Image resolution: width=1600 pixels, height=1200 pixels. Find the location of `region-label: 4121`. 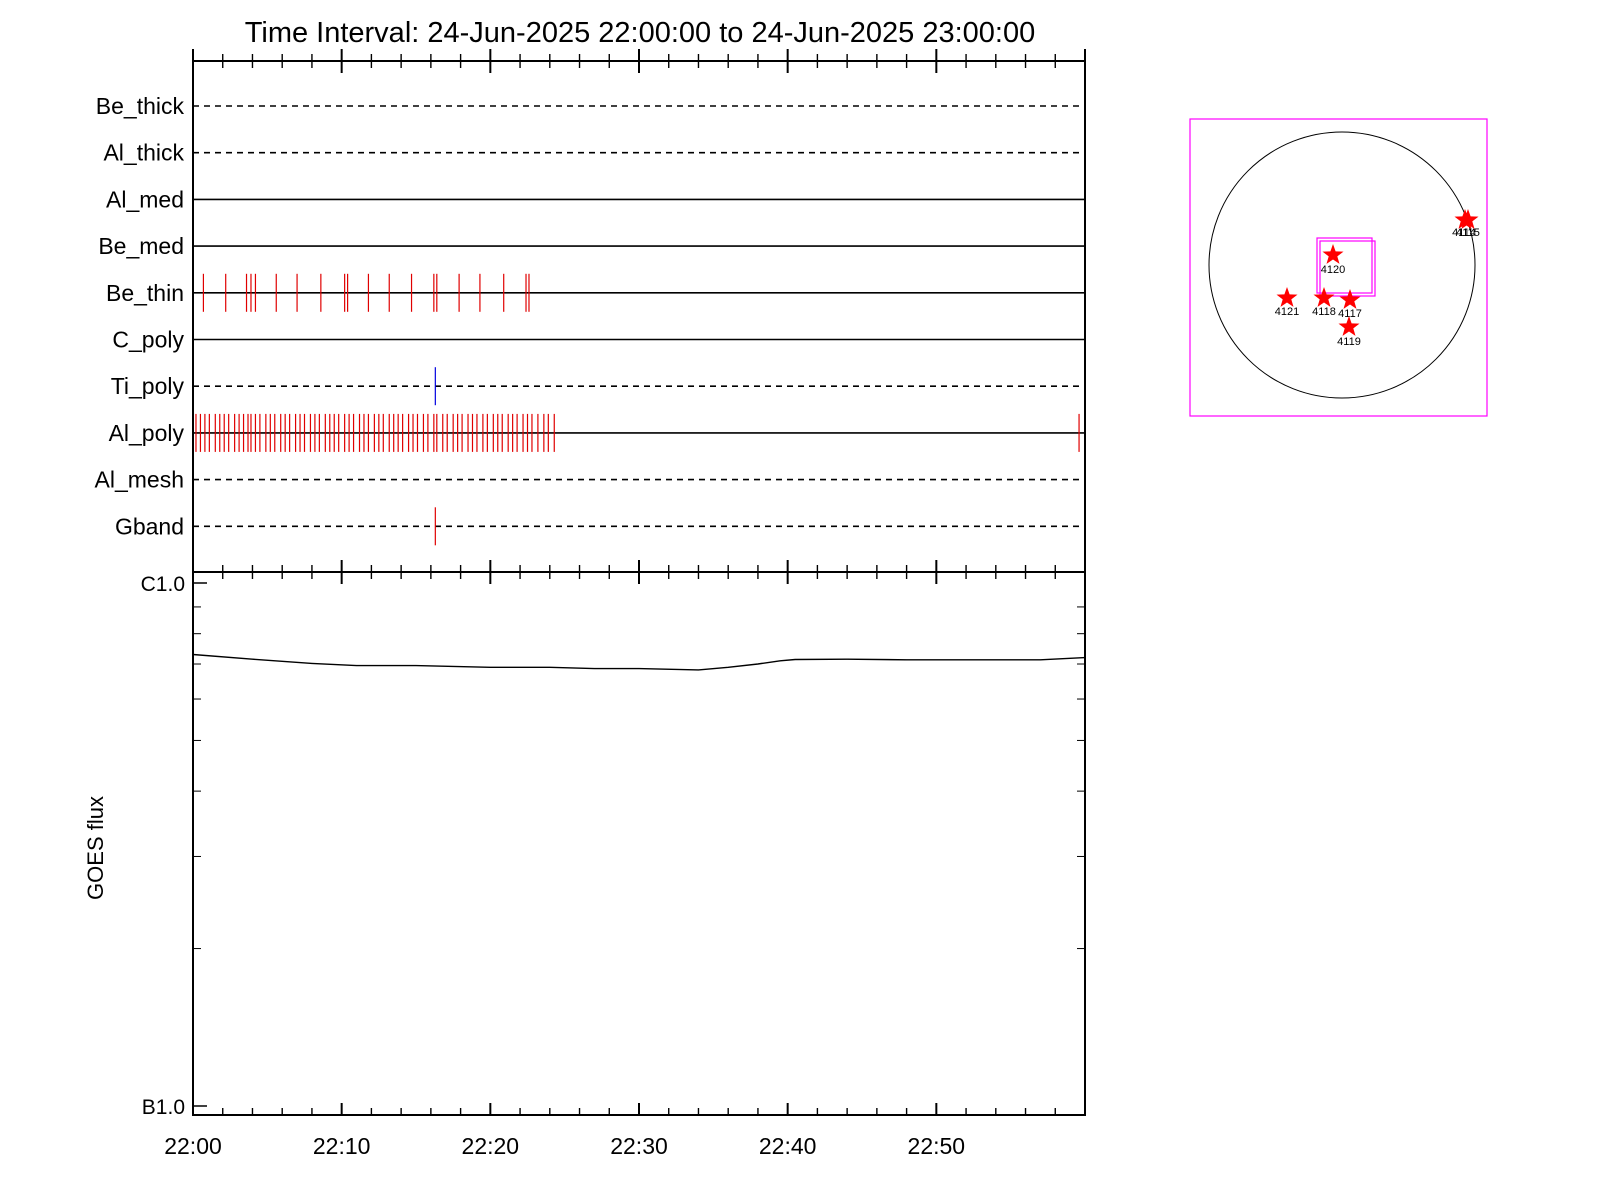

region-label: 4121 is located at coordinates (1287, 312).